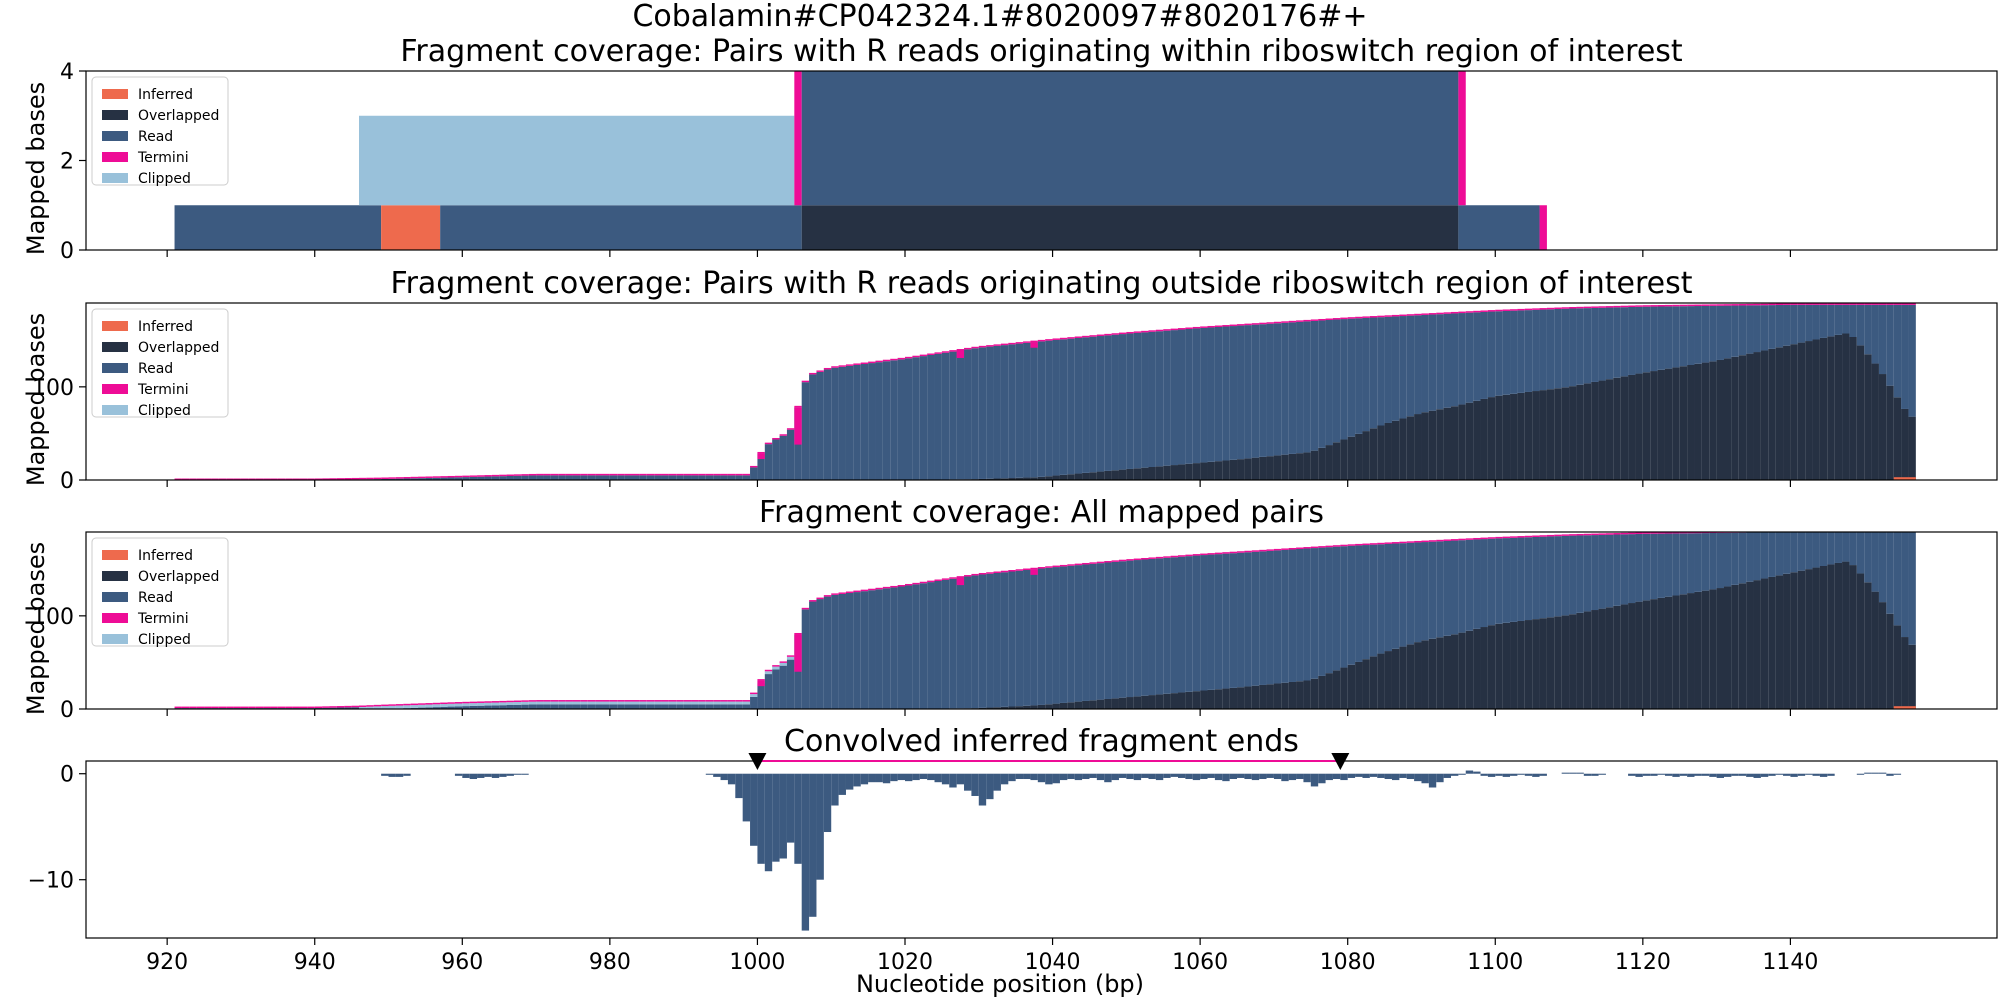 This screenshot has height=1000, width=2000. I want to click on x-tick-label: 1120, so click(1643, 962).